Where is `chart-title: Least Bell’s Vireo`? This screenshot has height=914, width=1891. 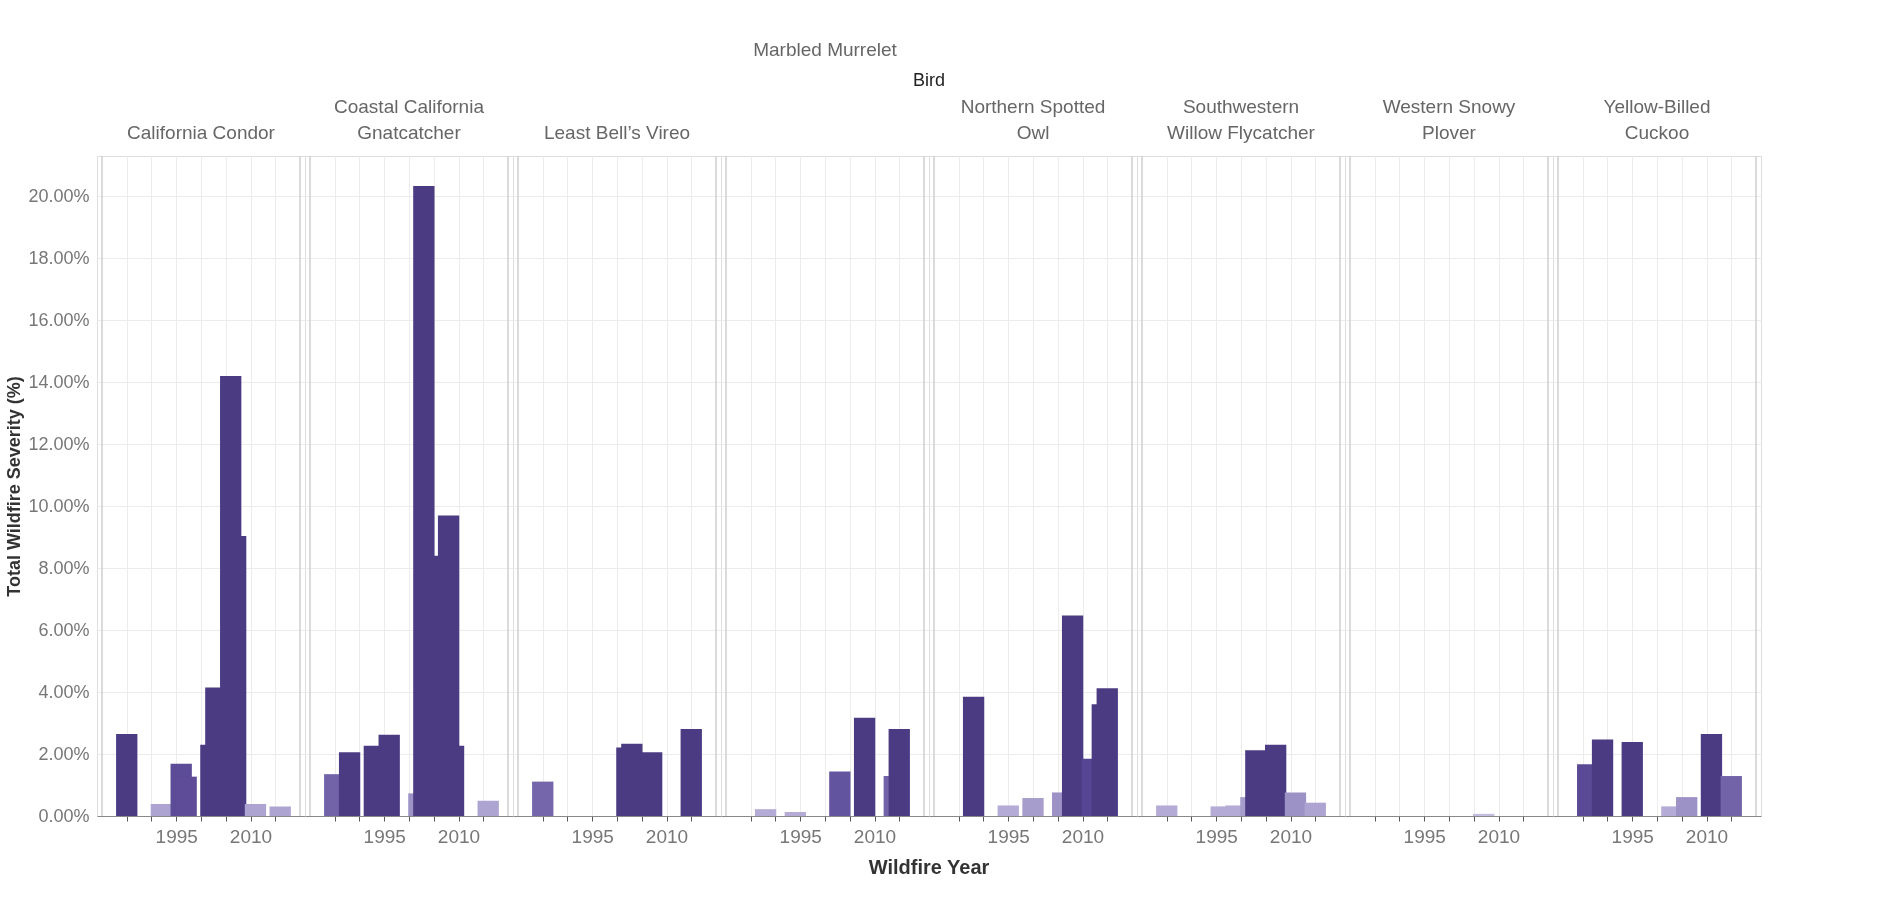 chart-title: Least Bell’s Vireo is located at coordinates (617, 133).